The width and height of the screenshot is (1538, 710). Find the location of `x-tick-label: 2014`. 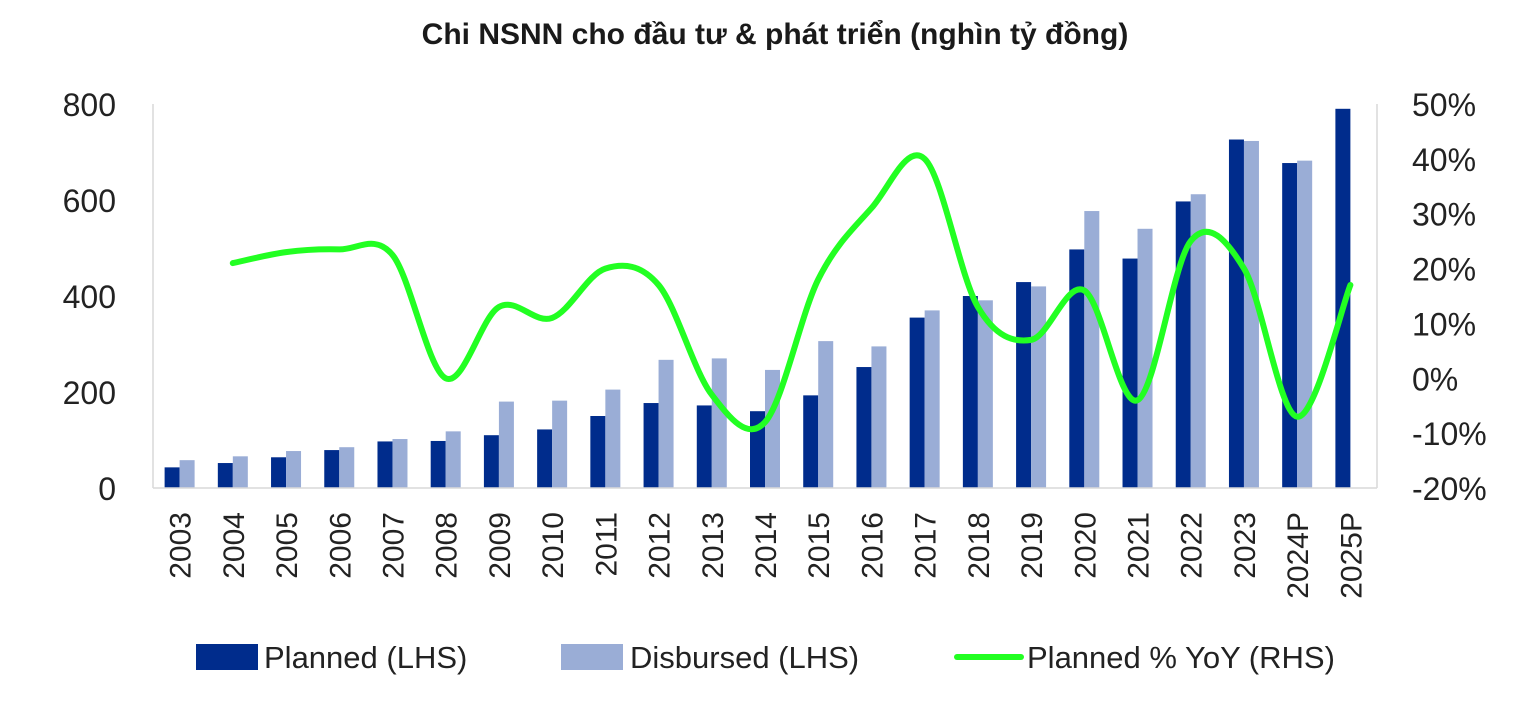

x-tick-label: 2014 is located at coordinates (766, 545).